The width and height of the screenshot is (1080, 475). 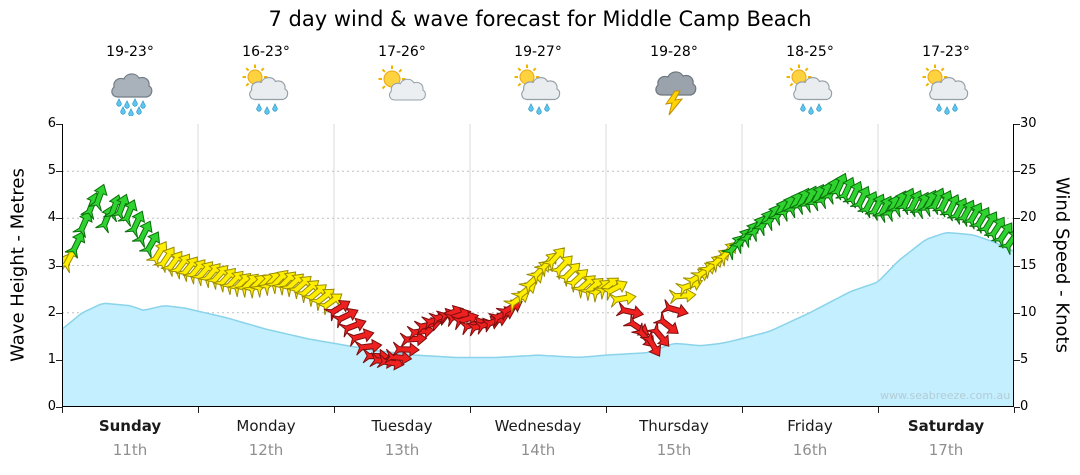 What do you see at coordinates (51, 312) in the screenshot?
I see `wave-axis-tick: 2` at bounding box center [51, 312].